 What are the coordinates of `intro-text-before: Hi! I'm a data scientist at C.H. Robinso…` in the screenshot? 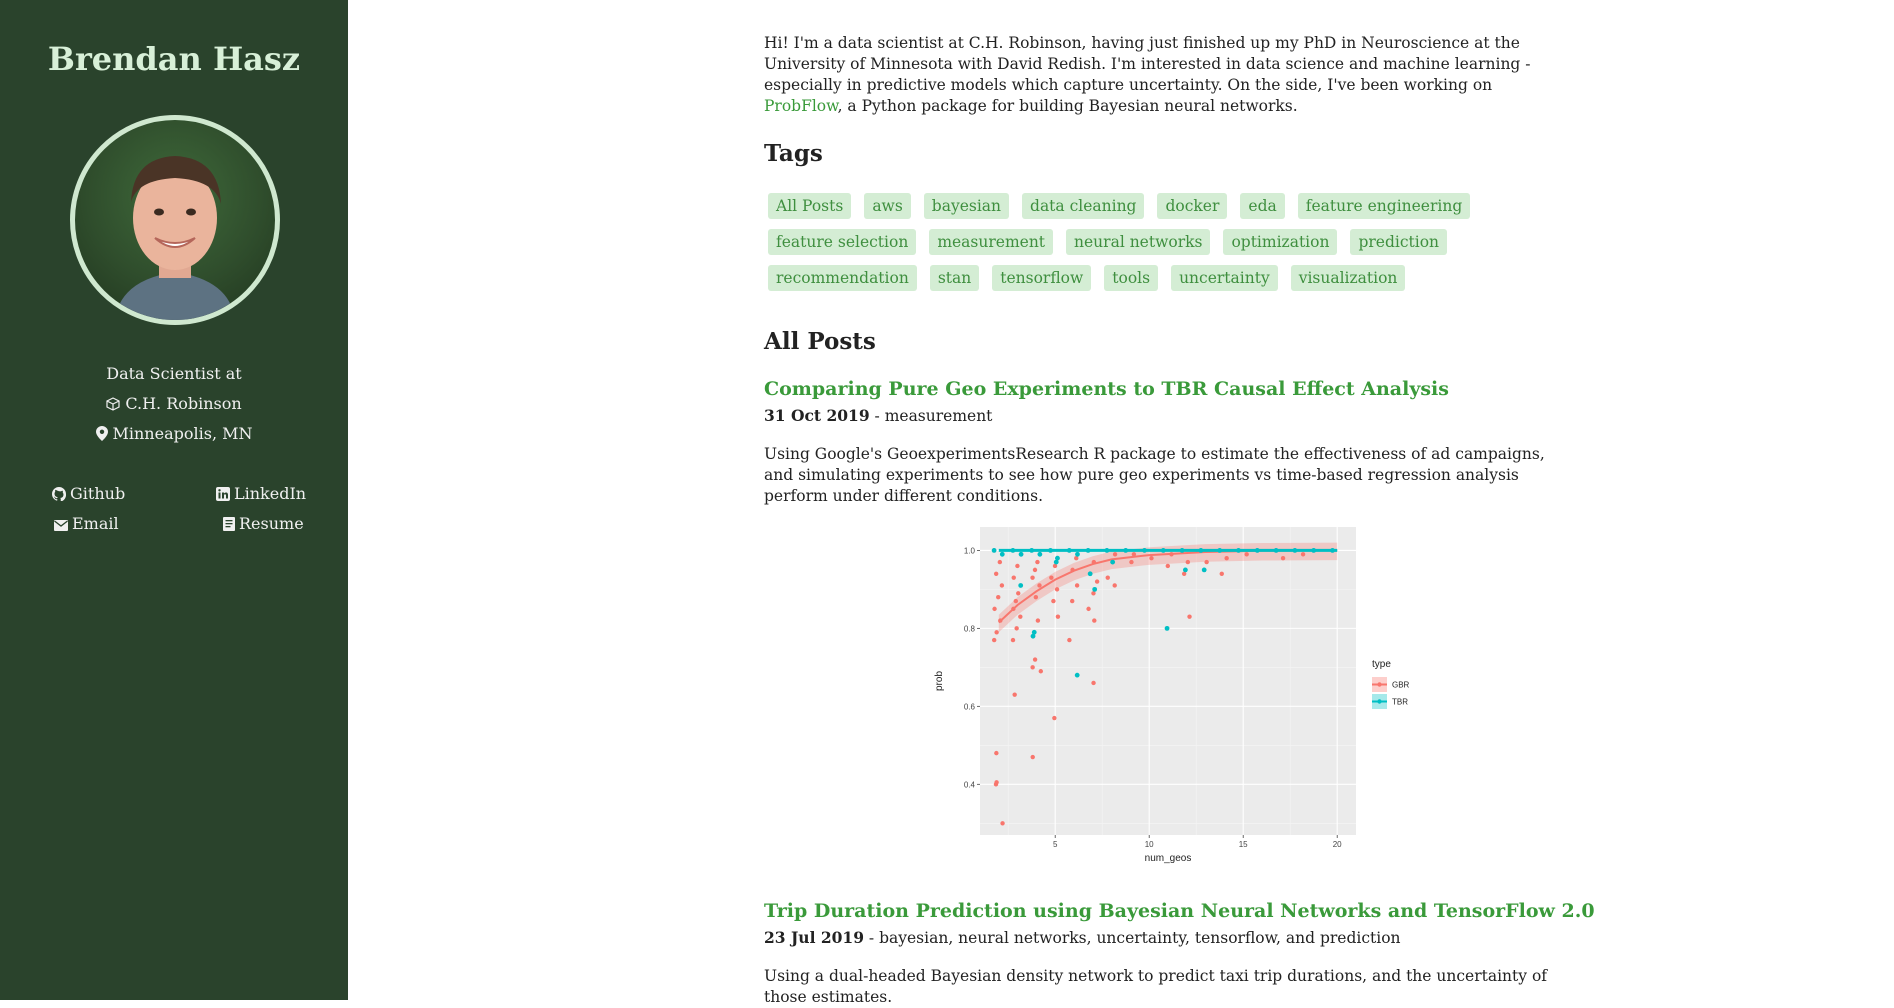 It's located at (1147, 64).